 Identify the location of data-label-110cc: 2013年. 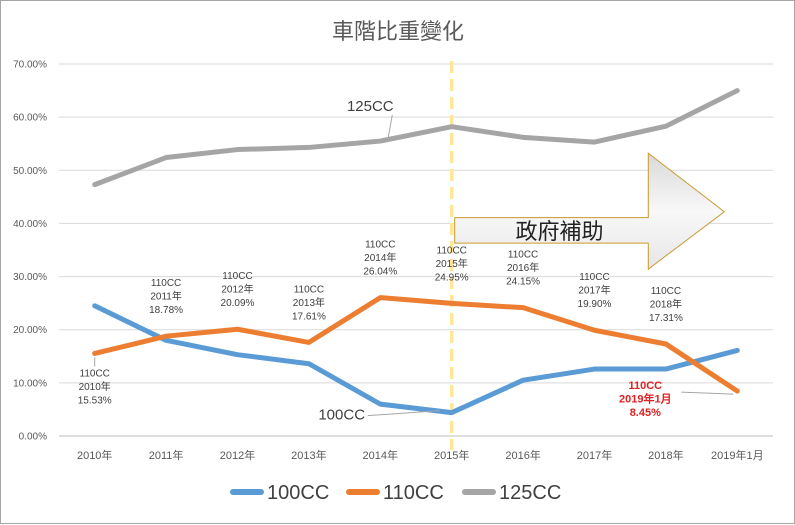
(309, 302).